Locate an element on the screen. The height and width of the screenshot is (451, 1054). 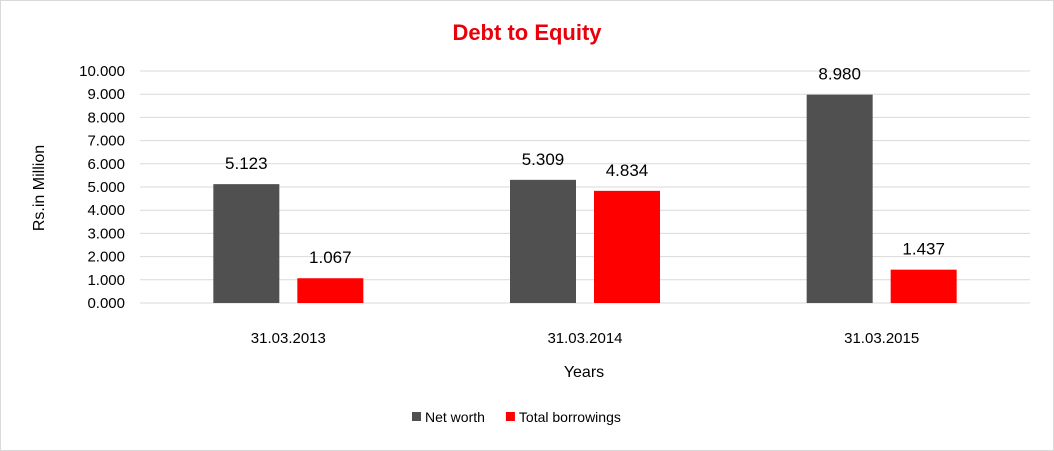
legend-label-0: Net worth is located at coordinates (455, 417).